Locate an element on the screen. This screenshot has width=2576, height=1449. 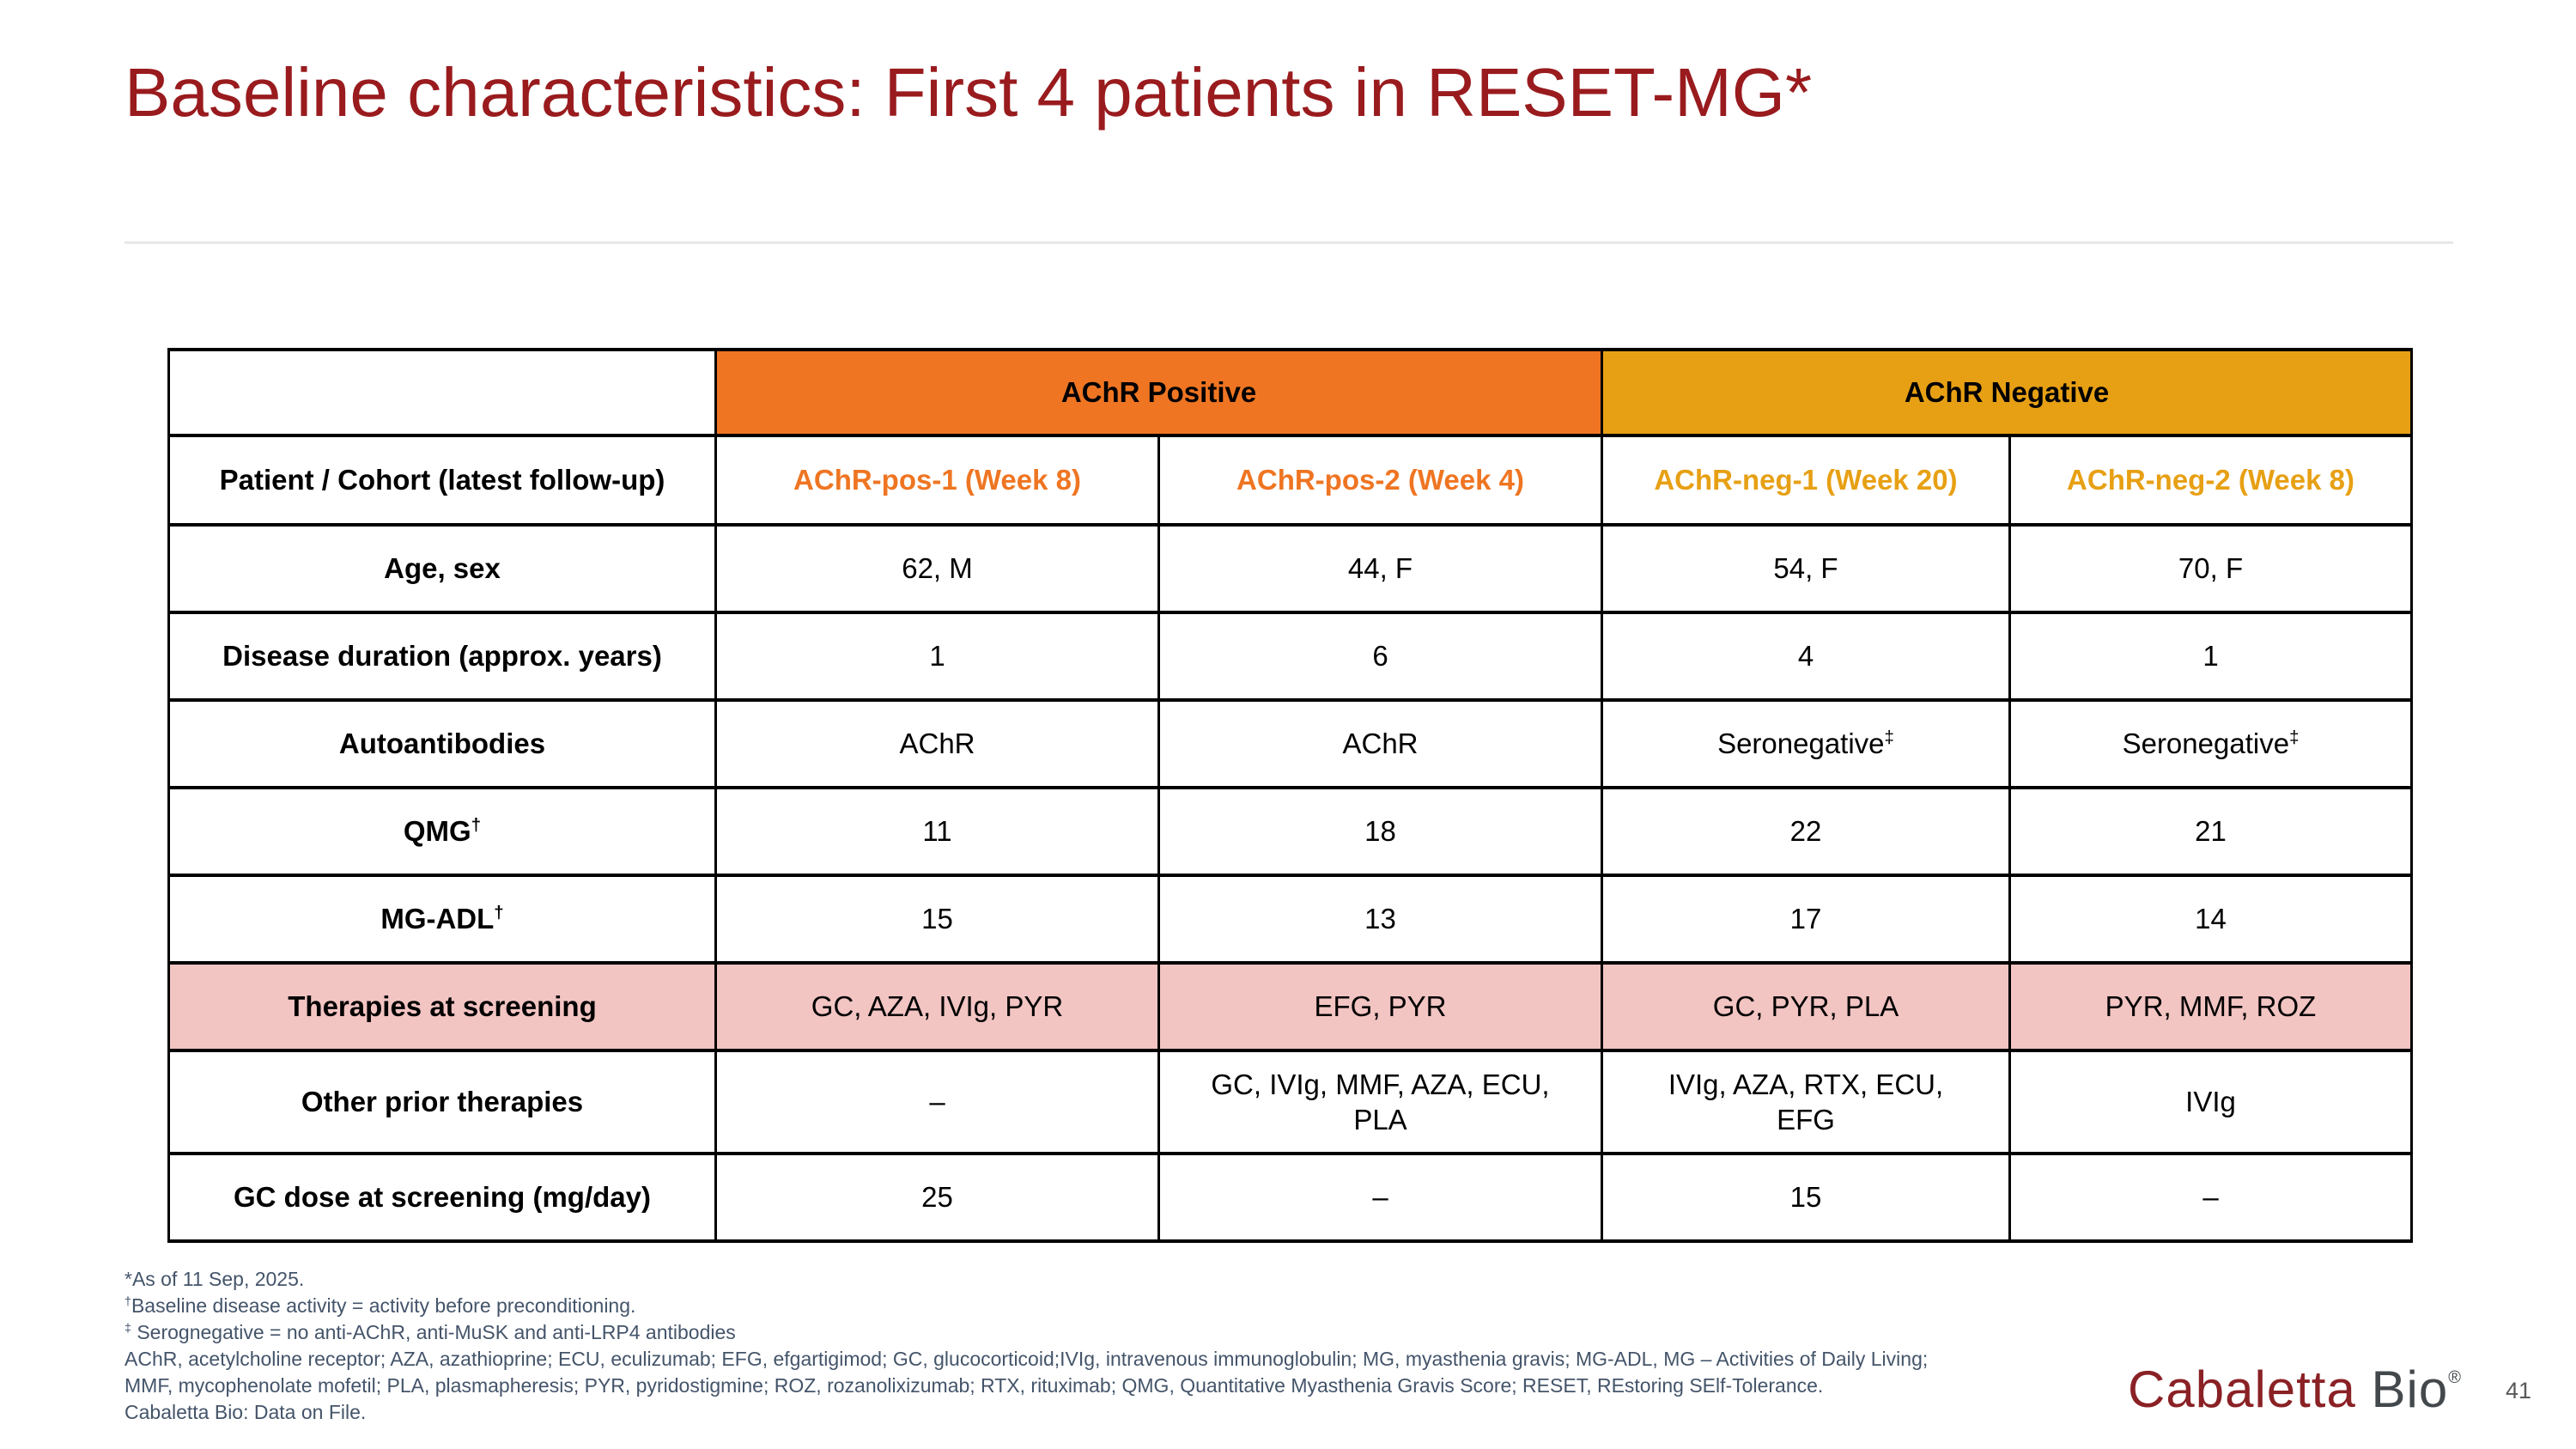
row-label-other-prior-therapies: Other prior therapies is located at coordinates (442, 1102).